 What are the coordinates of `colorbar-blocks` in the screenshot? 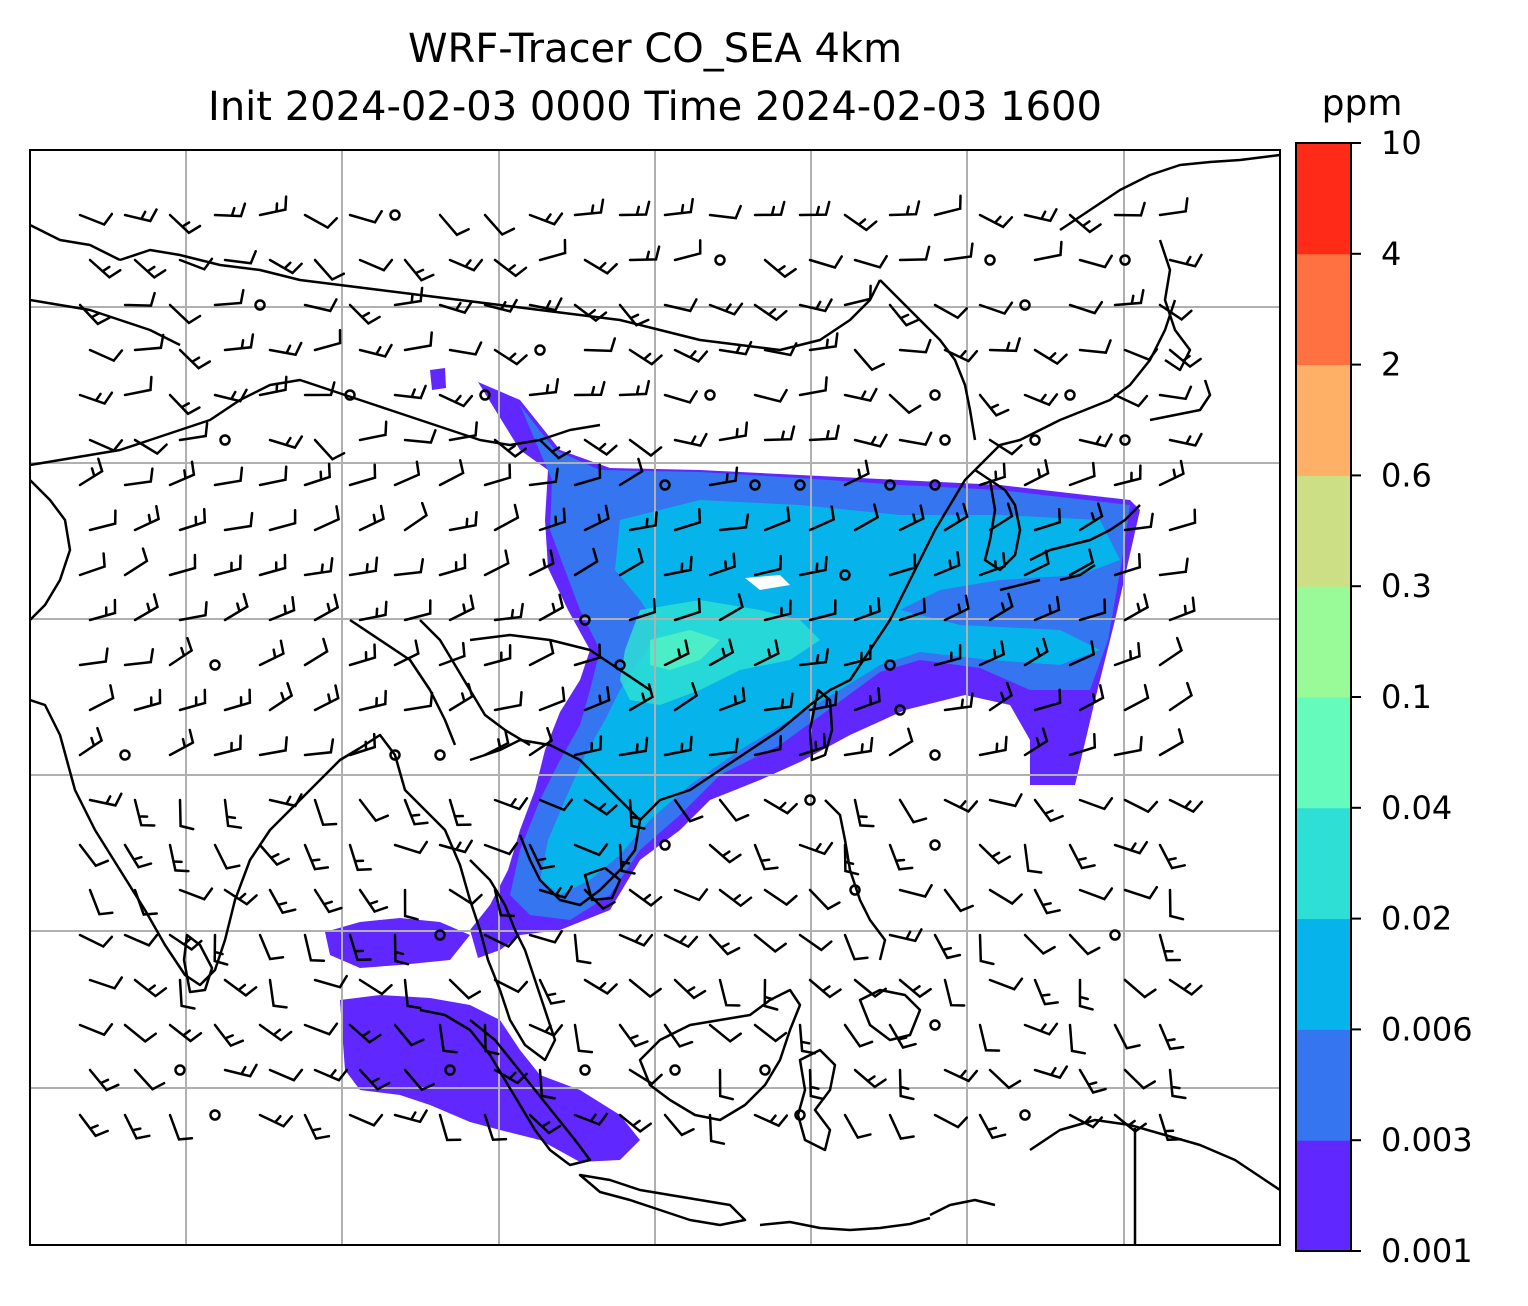 It's located at (1323, 697).